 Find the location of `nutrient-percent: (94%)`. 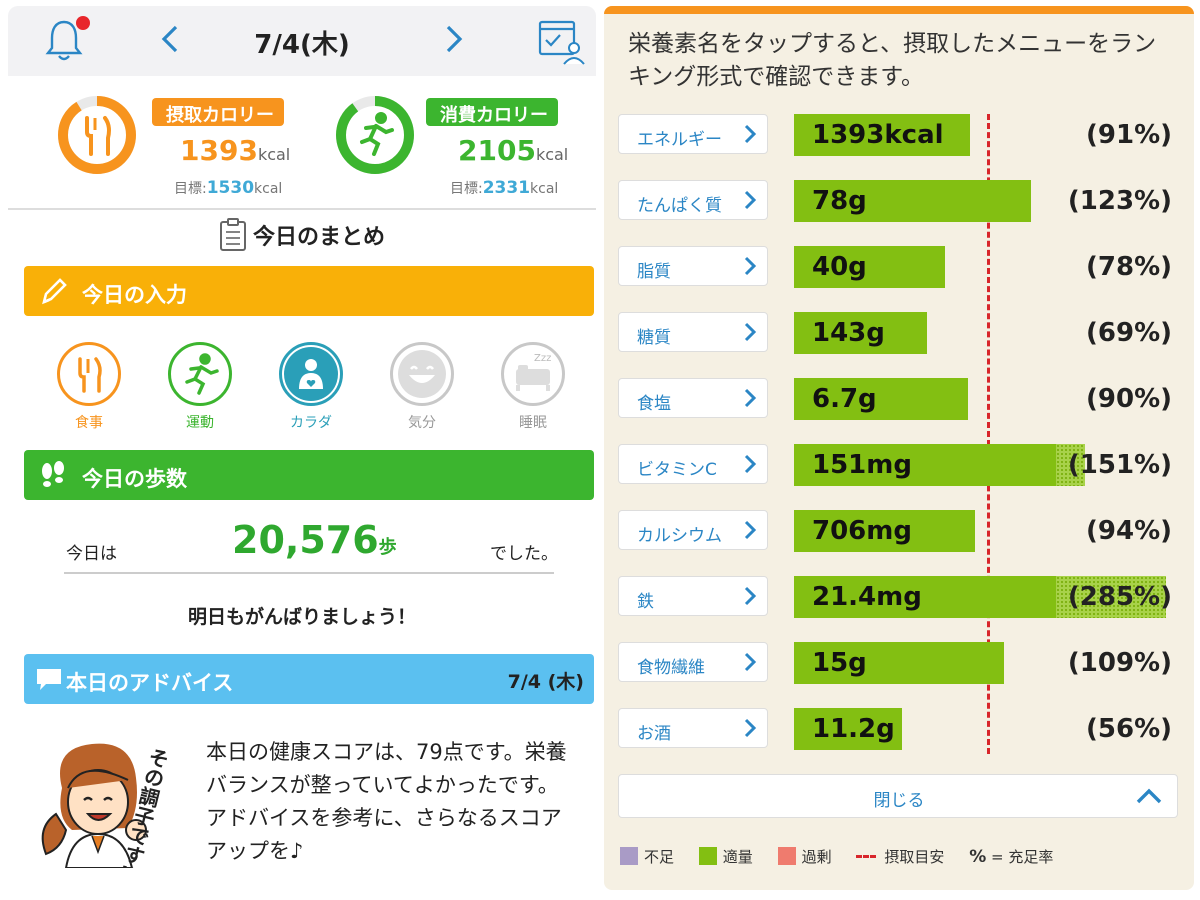

nutrient-percent: (94%) is located at coordinates (1129, 531).